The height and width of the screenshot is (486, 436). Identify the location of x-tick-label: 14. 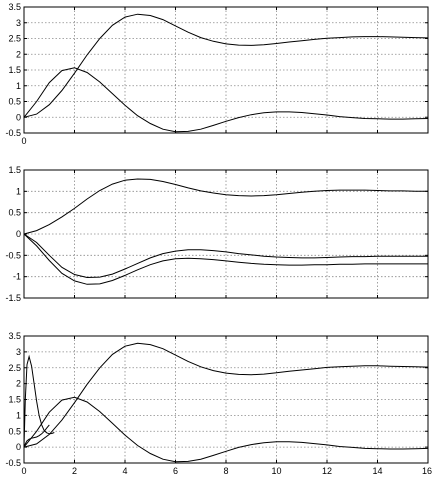
(377, 471).